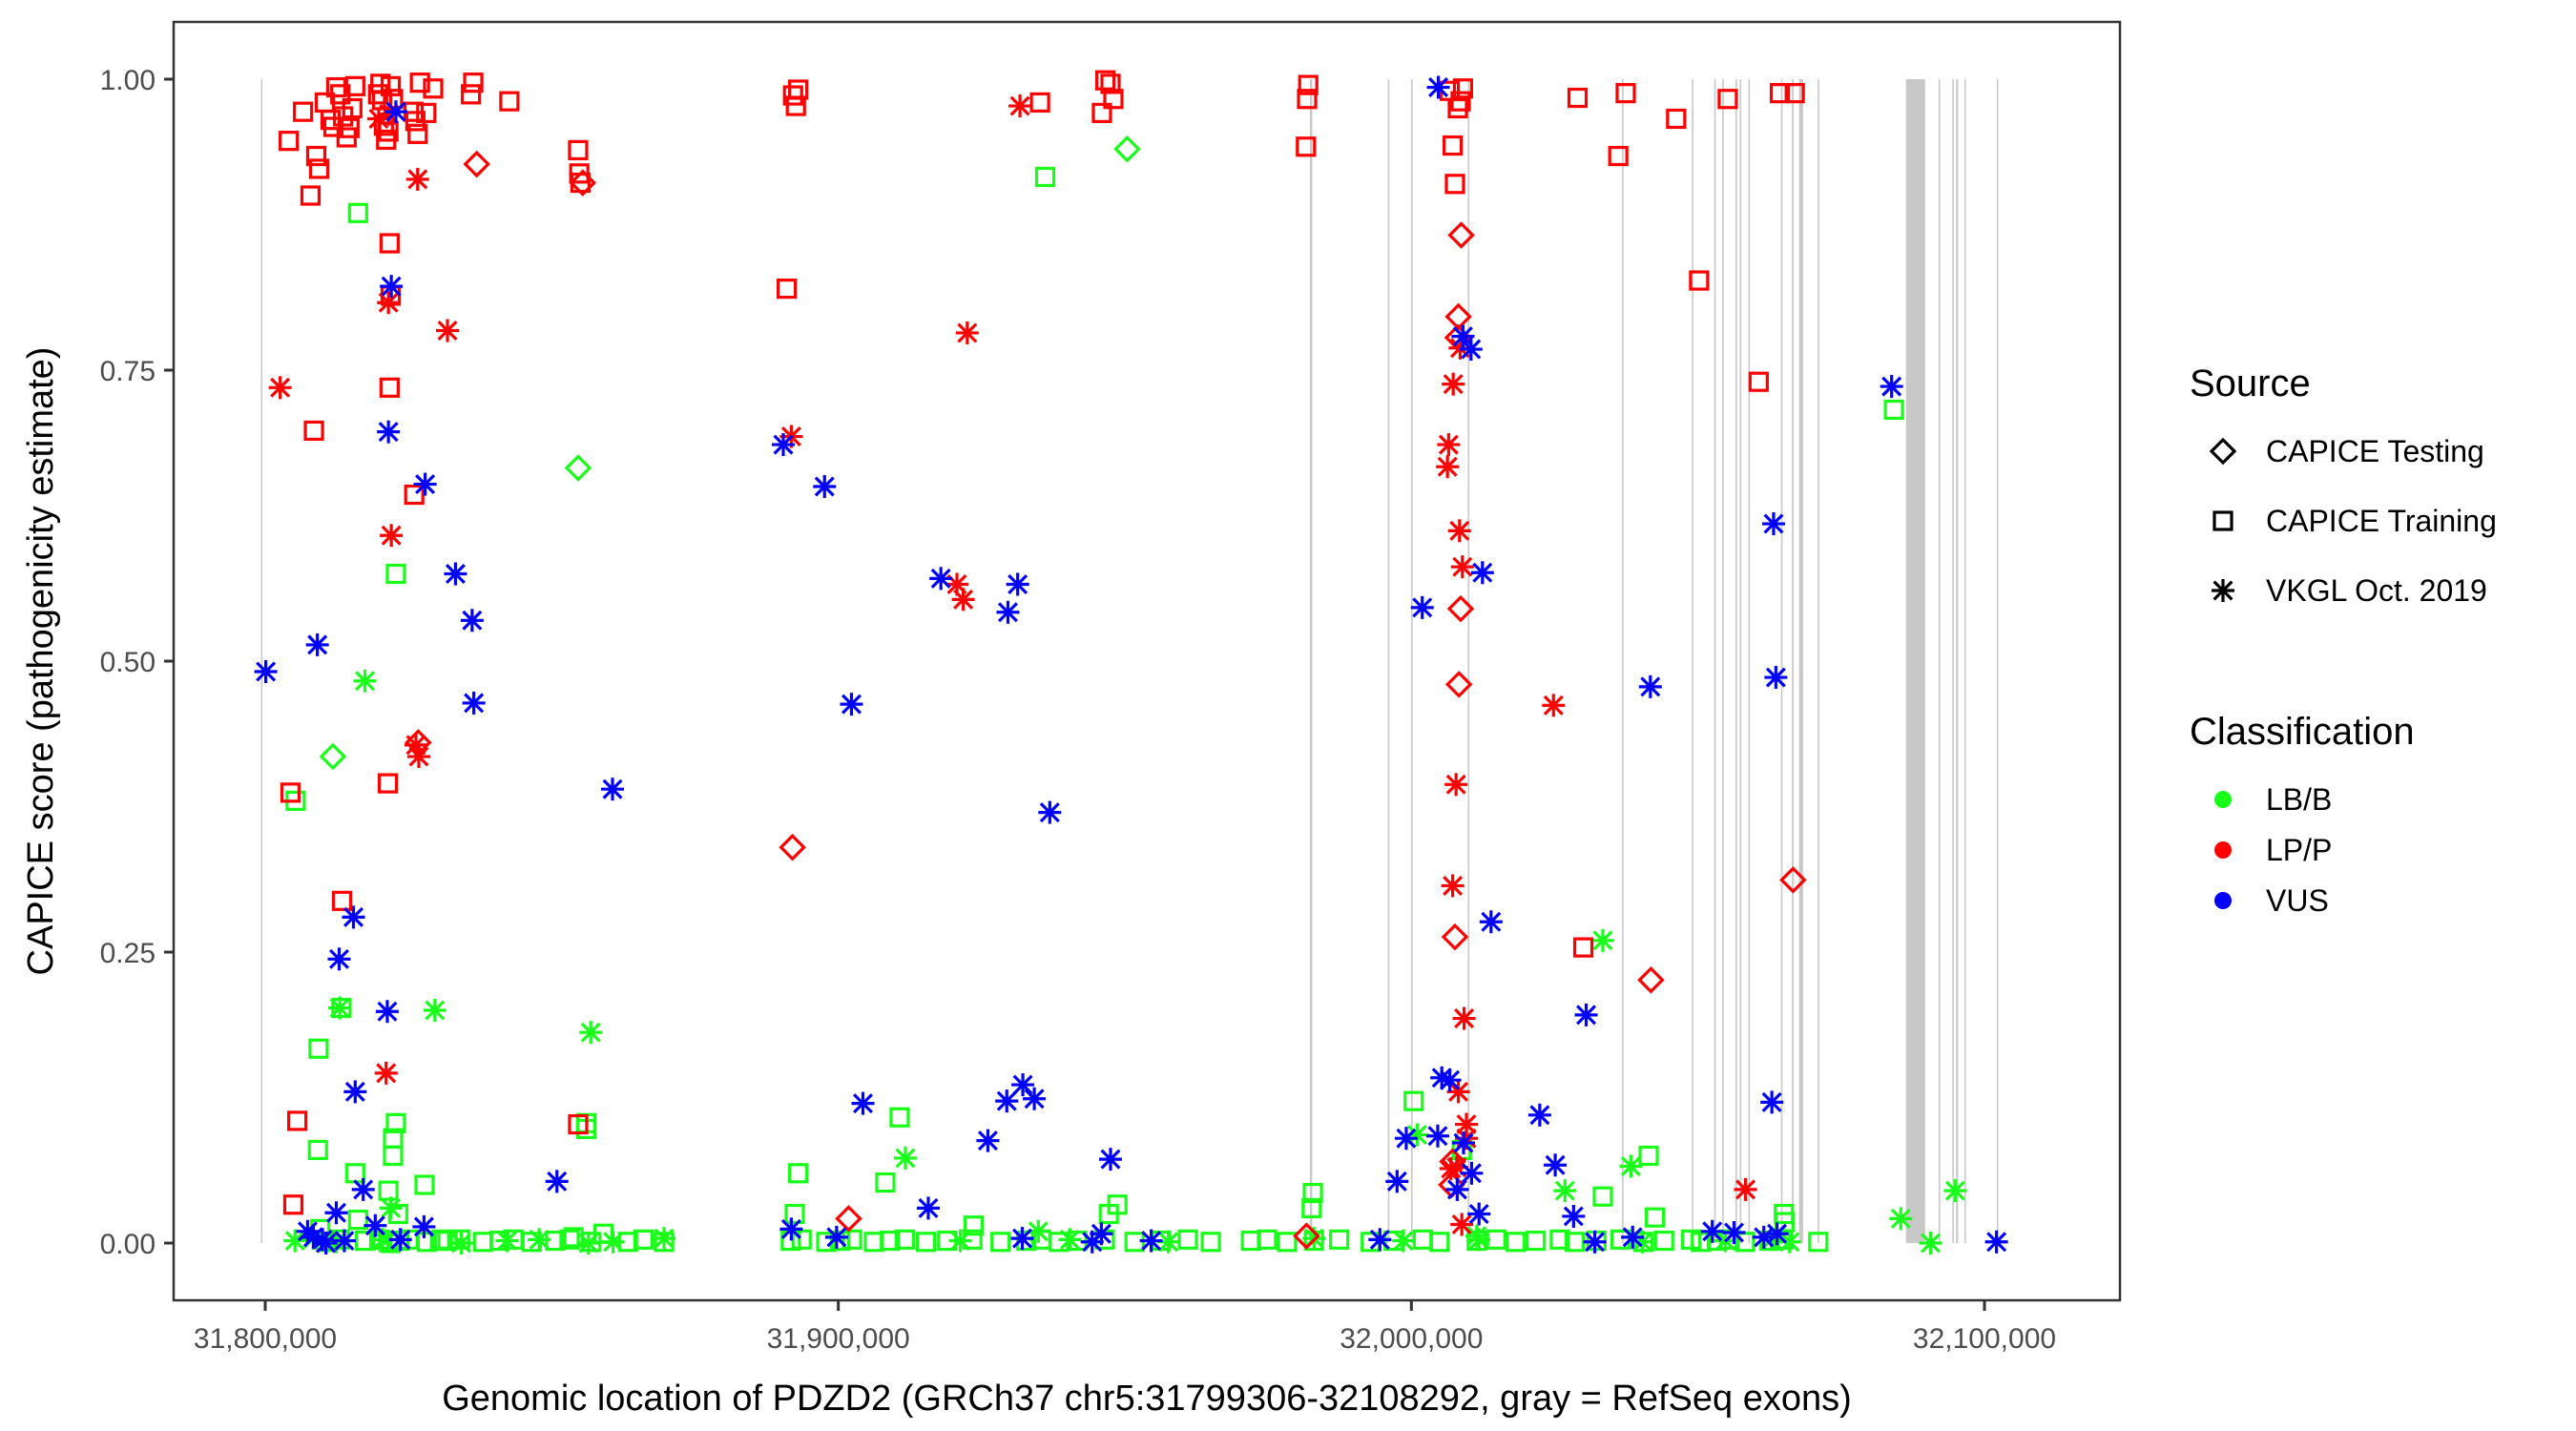  I want to click on x-tick-label: 32,000,000, so click(1411, 1339).